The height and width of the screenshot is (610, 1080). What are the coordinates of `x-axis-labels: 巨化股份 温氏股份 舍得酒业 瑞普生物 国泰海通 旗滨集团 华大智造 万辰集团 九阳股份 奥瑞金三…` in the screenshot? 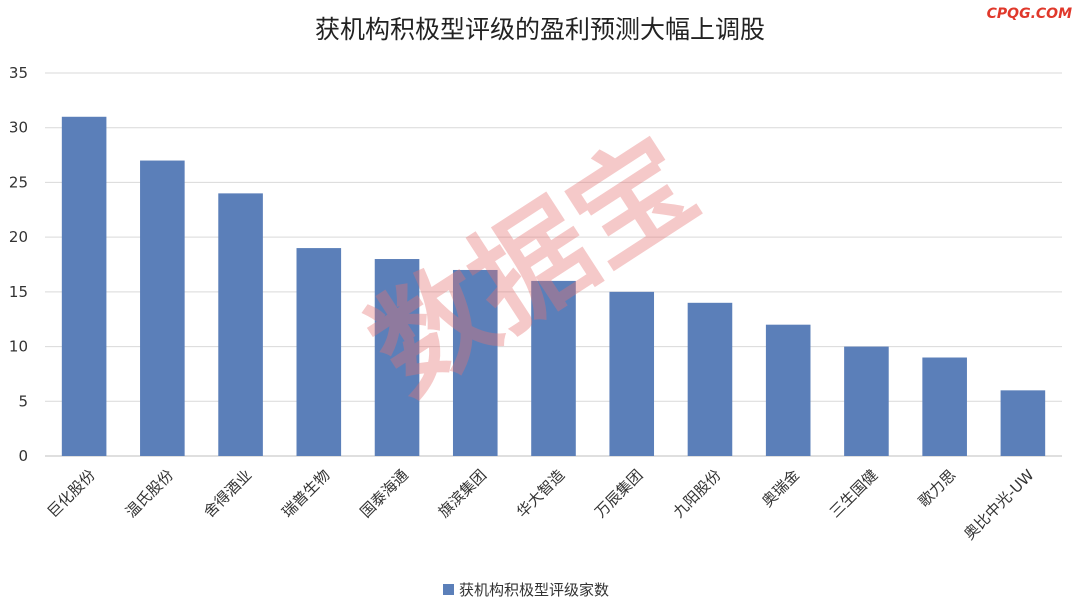 It's located at (541, 504).